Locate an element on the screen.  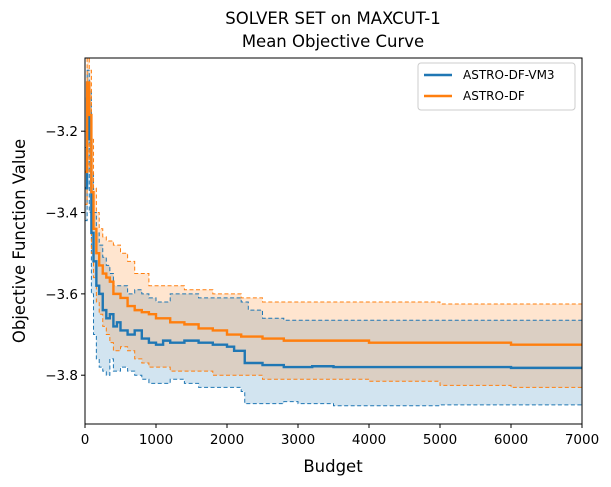
legend-box is located at coordinates (496, 86).